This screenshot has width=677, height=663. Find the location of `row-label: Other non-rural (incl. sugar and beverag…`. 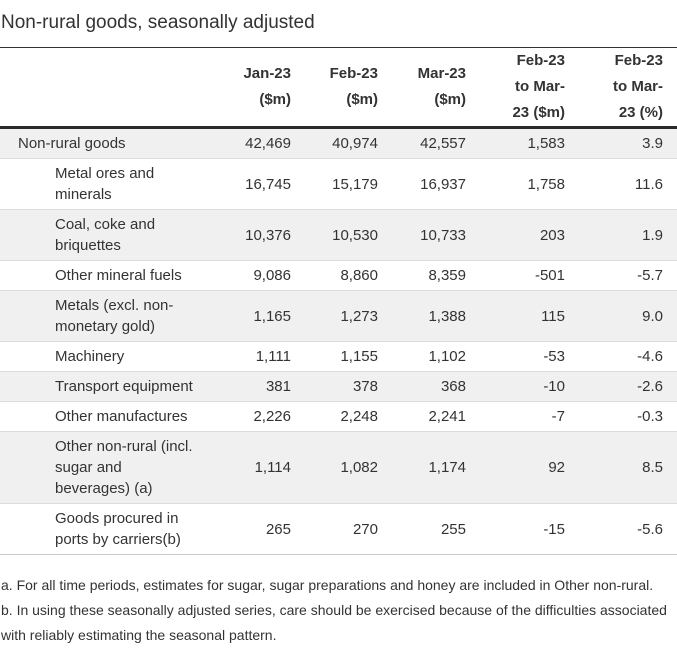

row-label: Other non-rural (incl. sugar and beverag… is located at coordinates (102, 467).